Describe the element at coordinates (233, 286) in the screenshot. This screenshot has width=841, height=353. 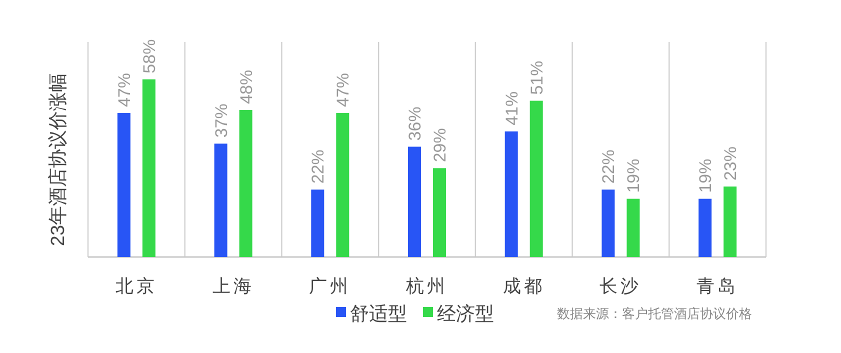
I see `x-tick-label: 上海` at that location.